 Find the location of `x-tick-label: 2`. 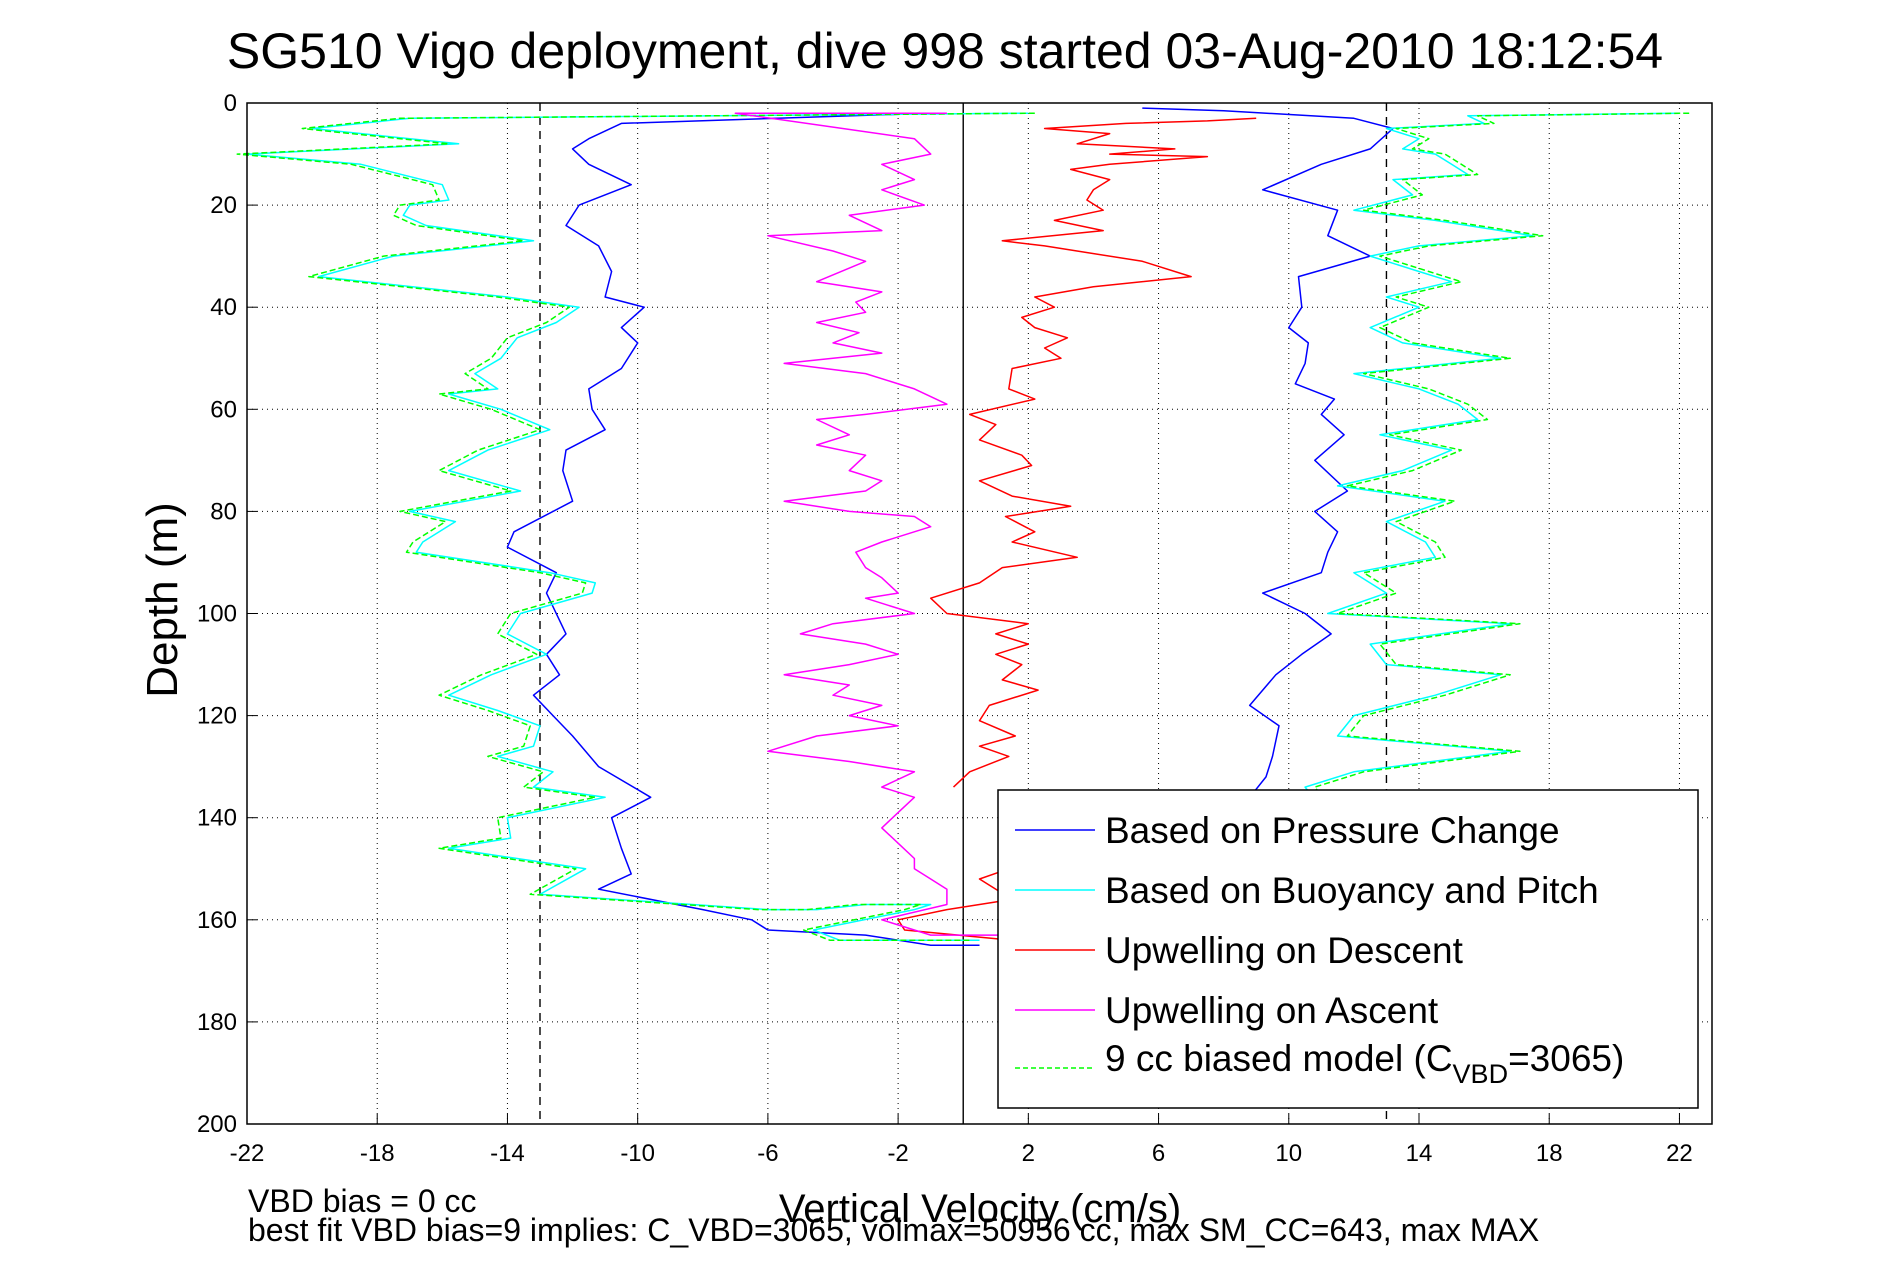

x-tick-label: 2 is located at coordinates (1028, 1153).